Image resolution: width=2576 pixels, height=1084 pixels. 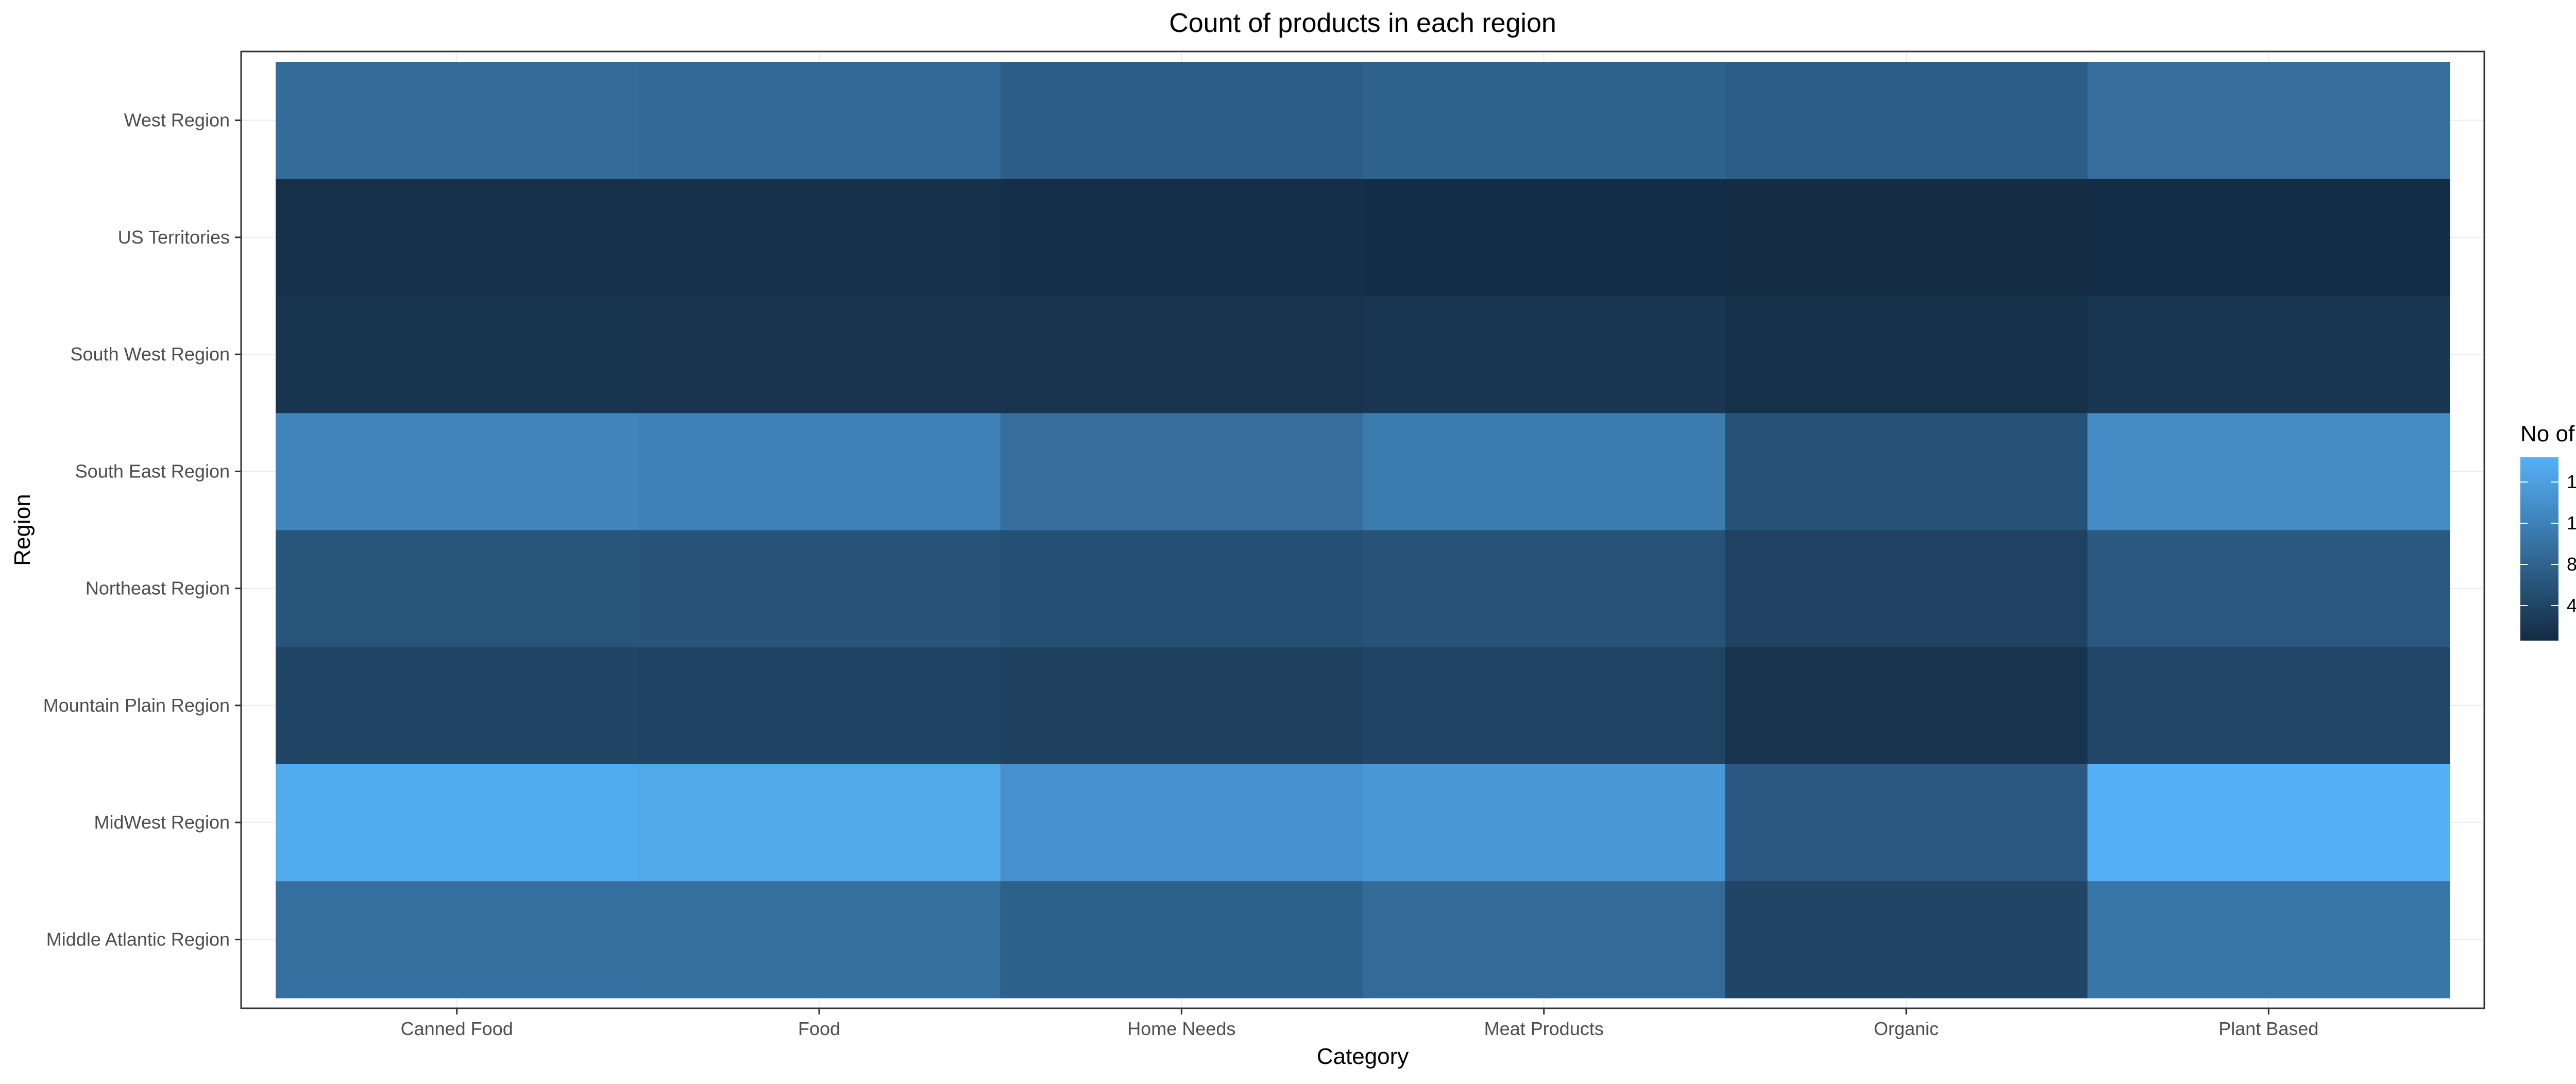 I want to click on y-tick-label: MidWest Region, so click(x=162, y=822).